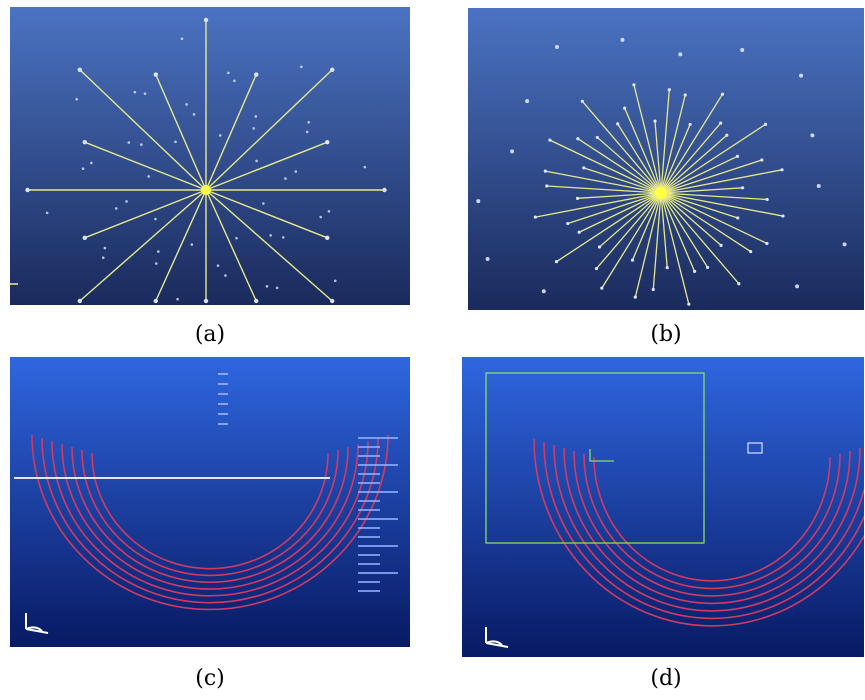 The height and width of the screenshot is (700, 865). Describe the element at coordinates (210, 678) in the screenshot. I see `caption-c: (c)` at that location.